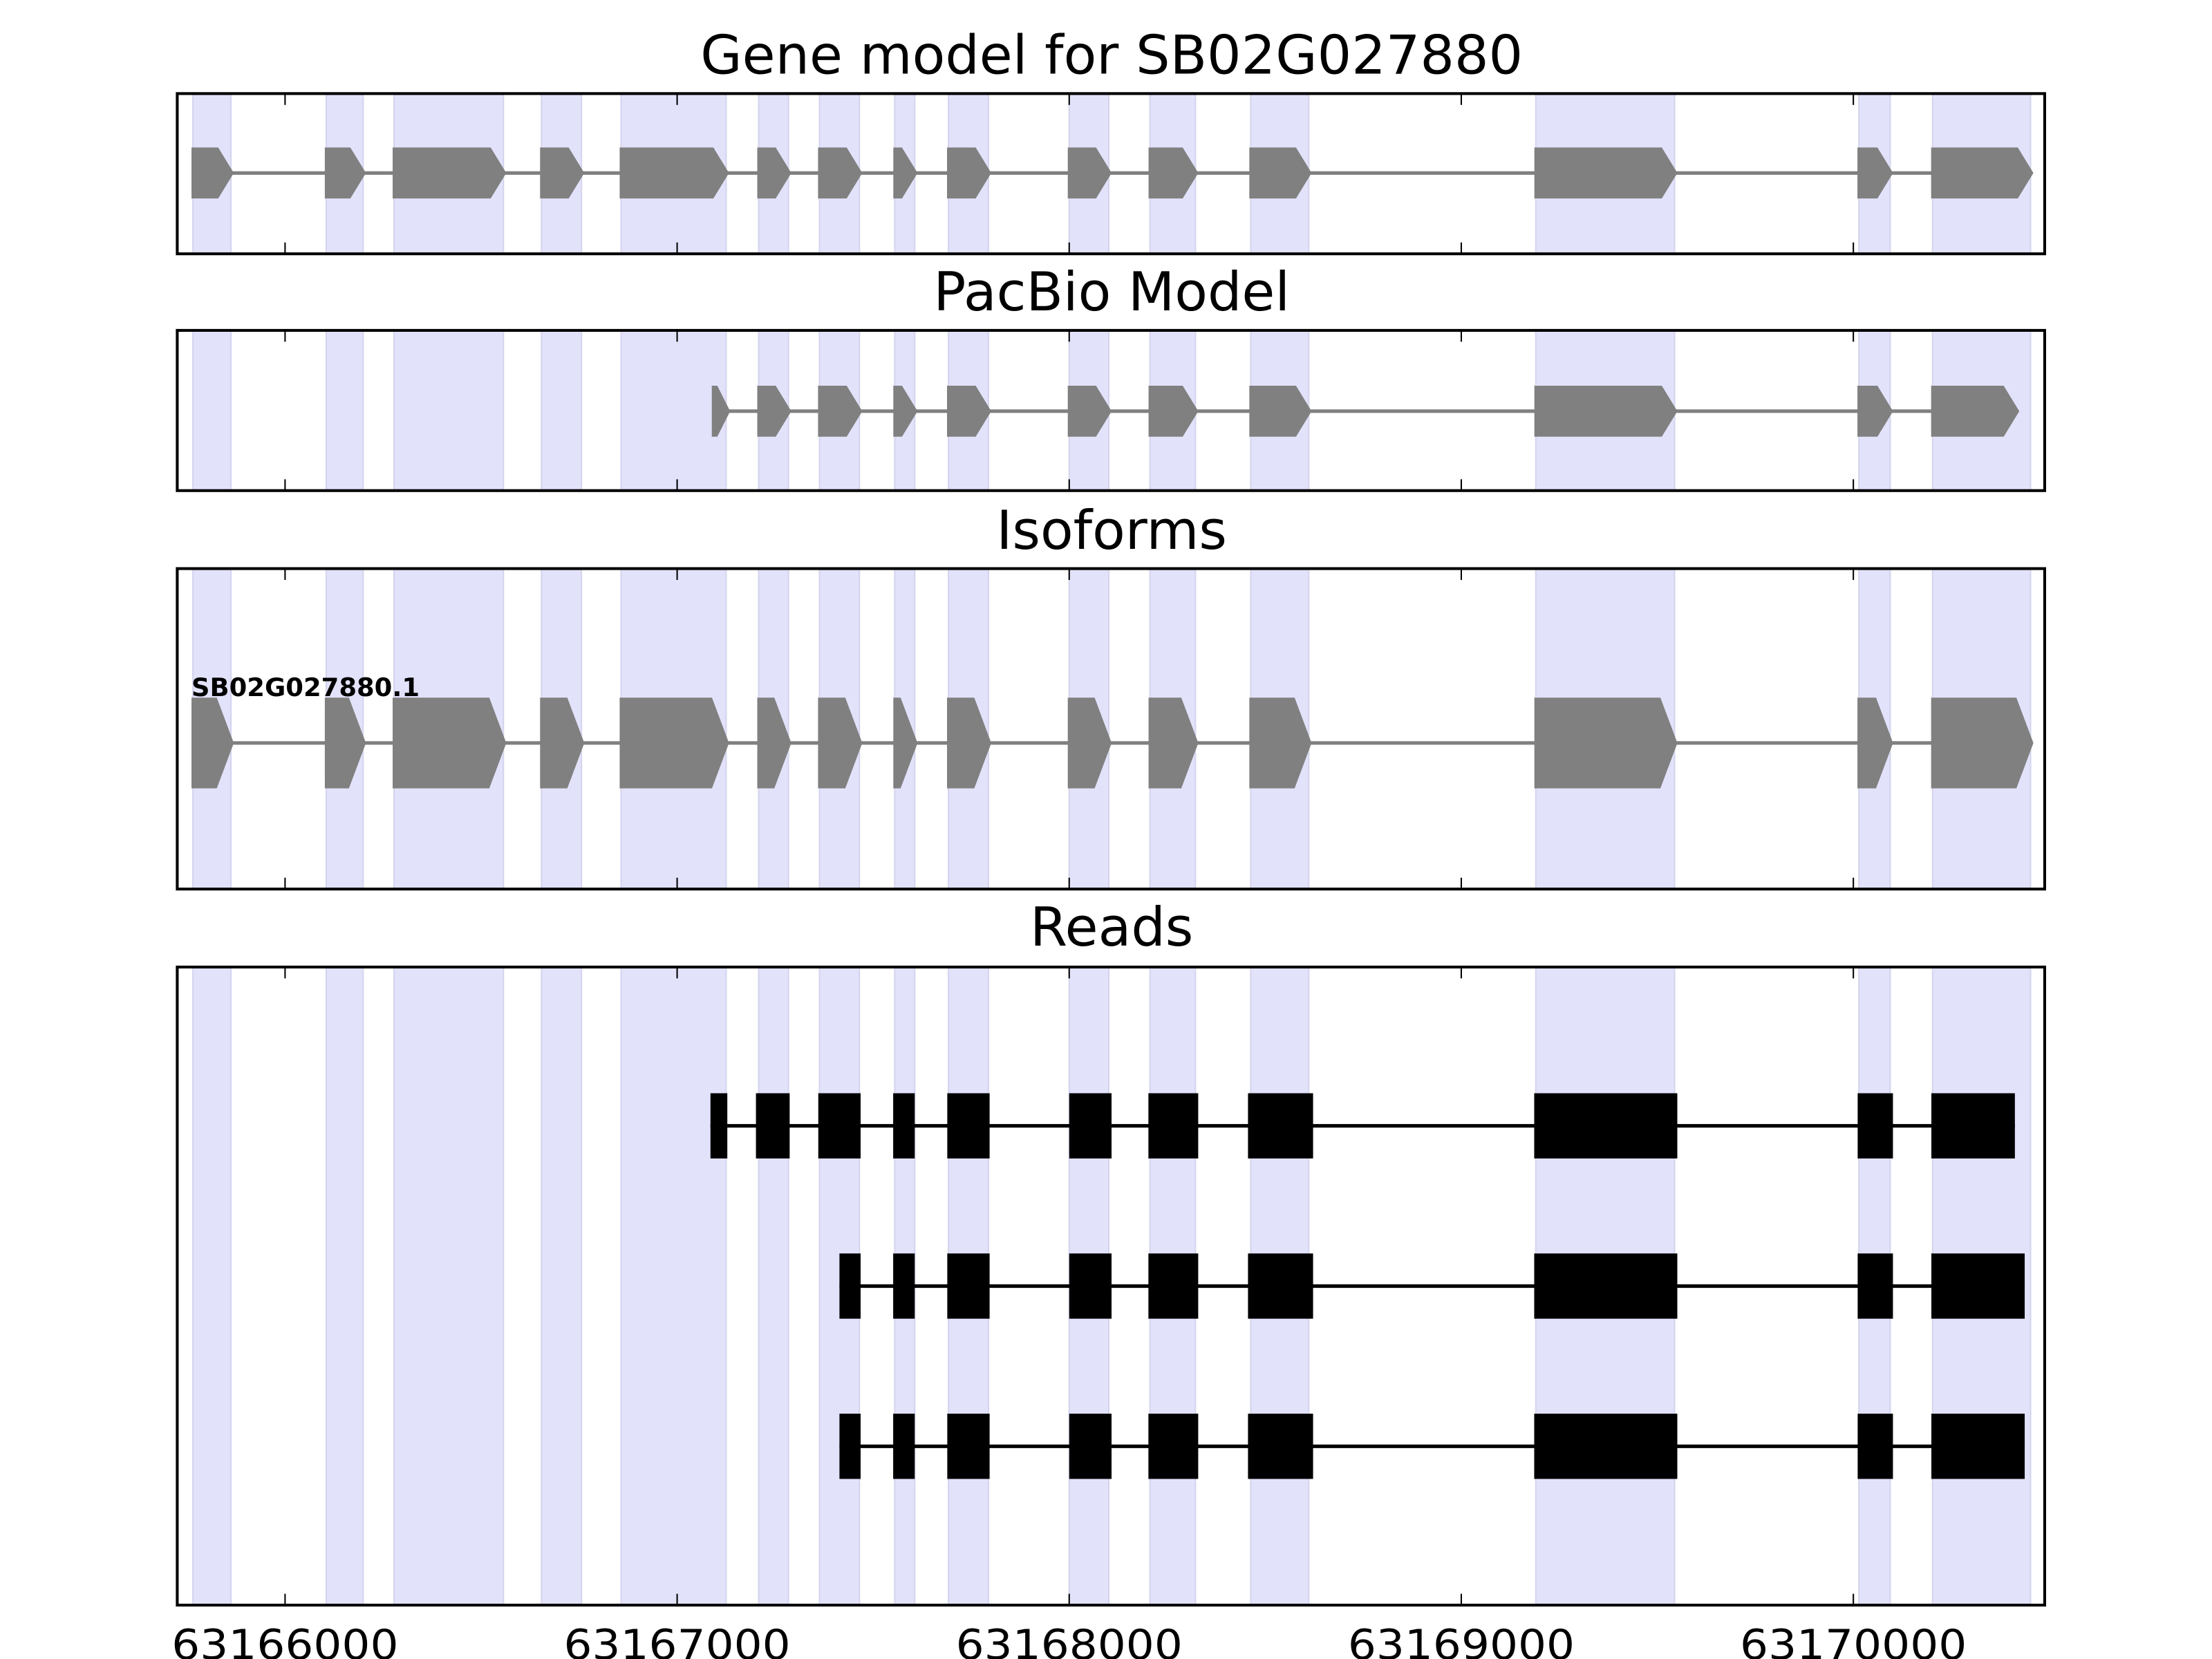 The height and width of the screenshot is (1659, 2212). Describe the element at coordinates (1070, 1640) in the screenshot. I see `x-tick-label: 63168000` at that location.